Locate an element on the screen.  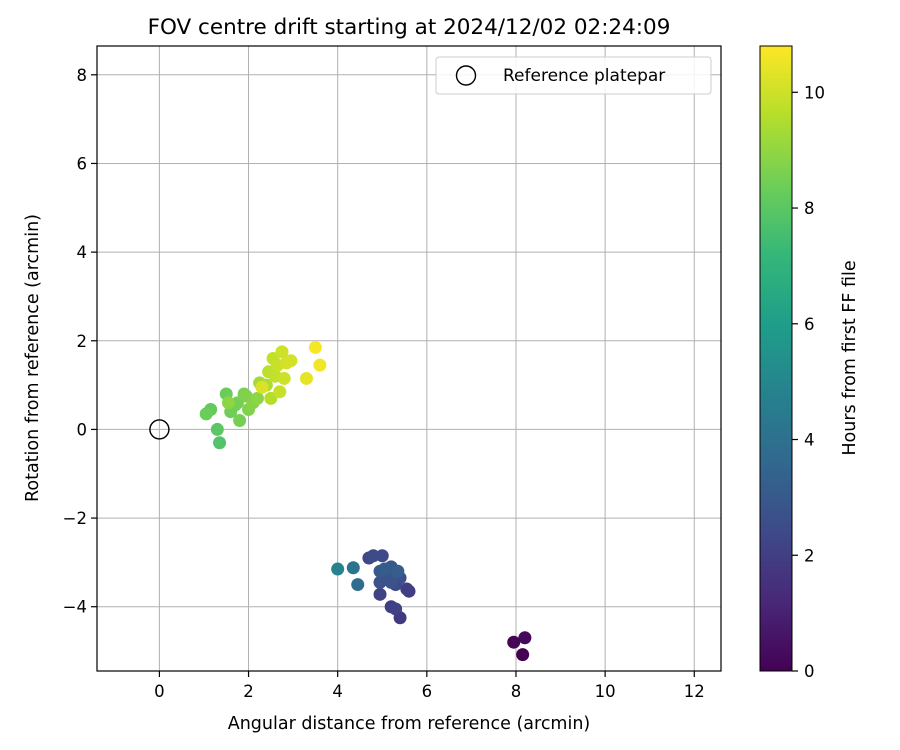
x-tick-label: 10 is located at coordinates (605, 691).